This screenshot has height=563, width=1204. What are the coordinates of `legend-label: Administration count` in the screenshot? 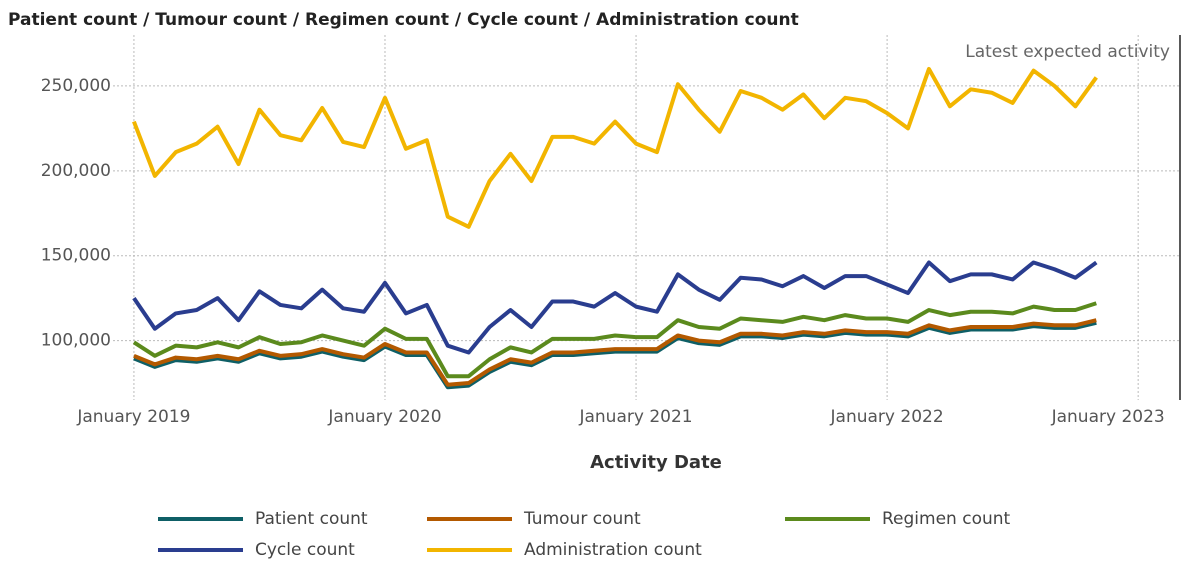 It's located at (613, 550).